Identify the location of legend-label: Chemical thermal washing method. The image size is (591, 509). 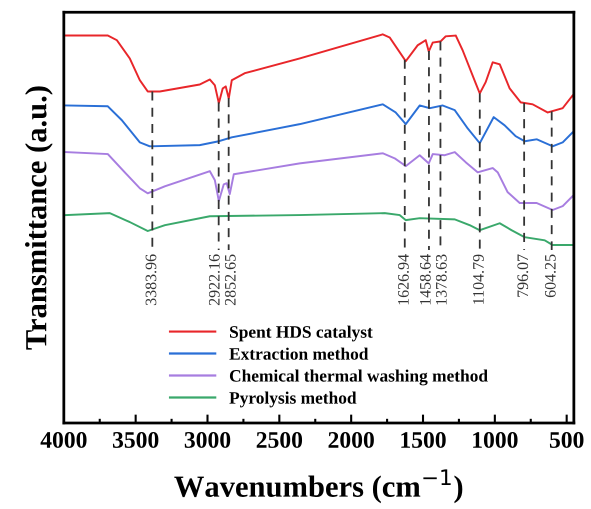
(359, 378).